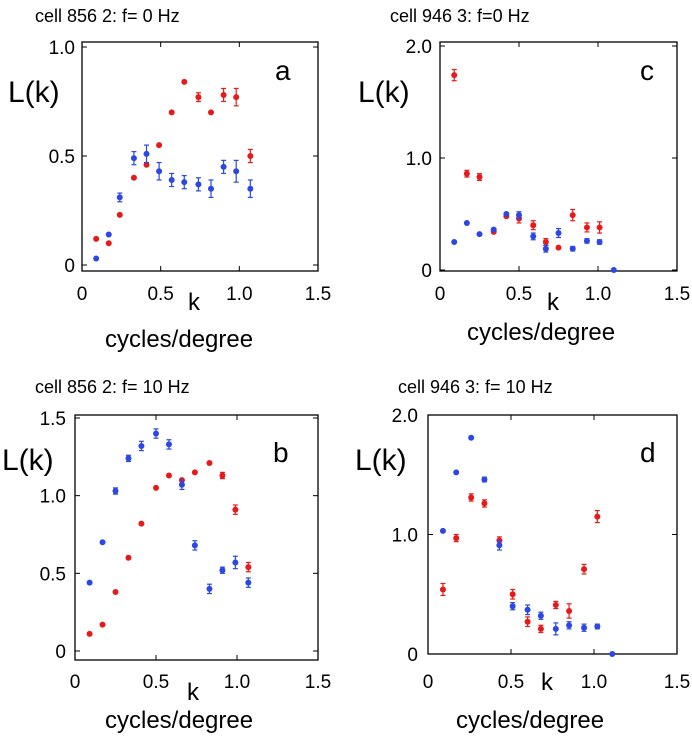 The image size is (692, 738). What do you see at coordinates (69, 266) in the screenshot?
I see `y-tick-label: 0` at bounding box center [69, 266].